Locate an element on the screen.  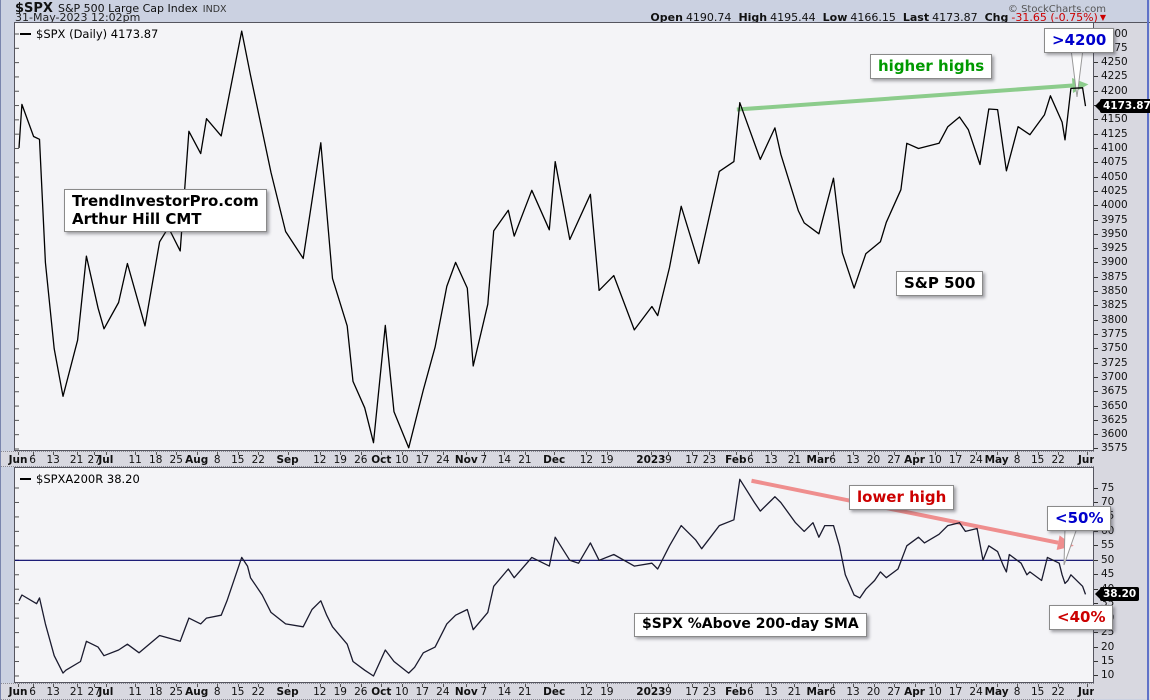
breadth-legend-dash-icon is located at coordinates (25, 478).